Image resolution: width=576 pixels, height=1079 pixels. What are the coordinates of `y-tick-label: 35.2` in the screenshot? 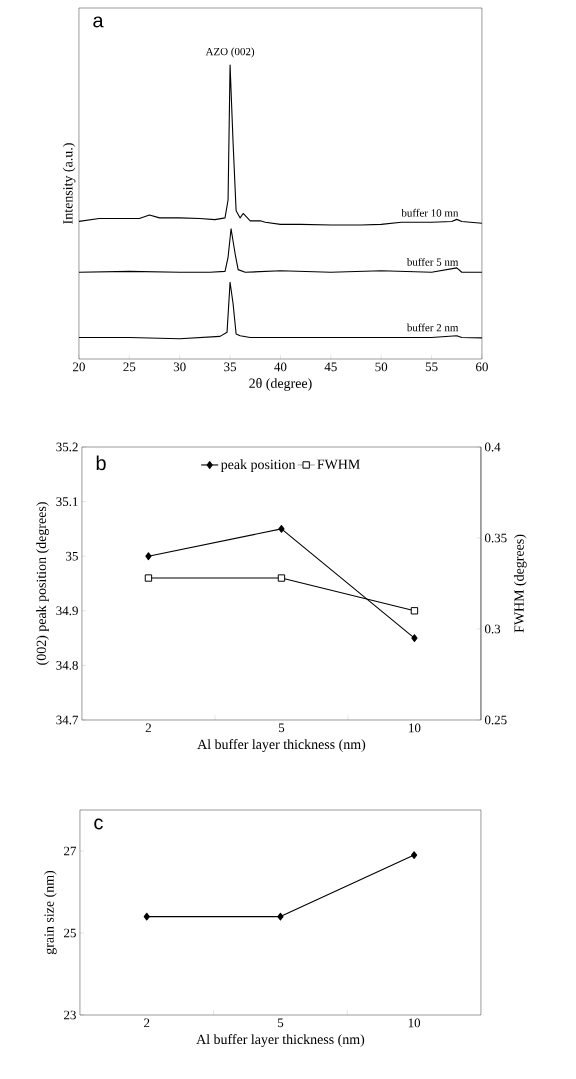 It's located at (67, 447).